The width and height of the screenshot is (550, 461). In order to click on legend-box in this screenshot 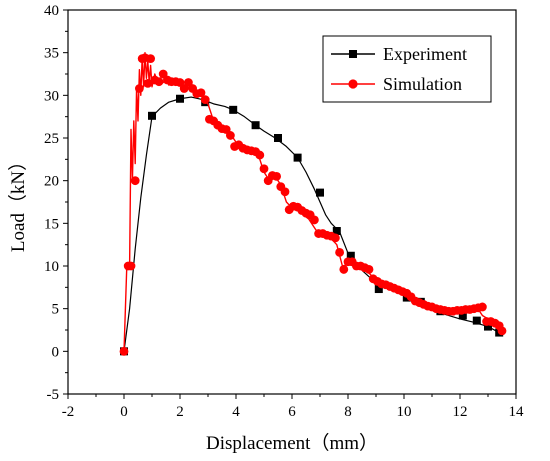, I will do `click(407, 69)`.